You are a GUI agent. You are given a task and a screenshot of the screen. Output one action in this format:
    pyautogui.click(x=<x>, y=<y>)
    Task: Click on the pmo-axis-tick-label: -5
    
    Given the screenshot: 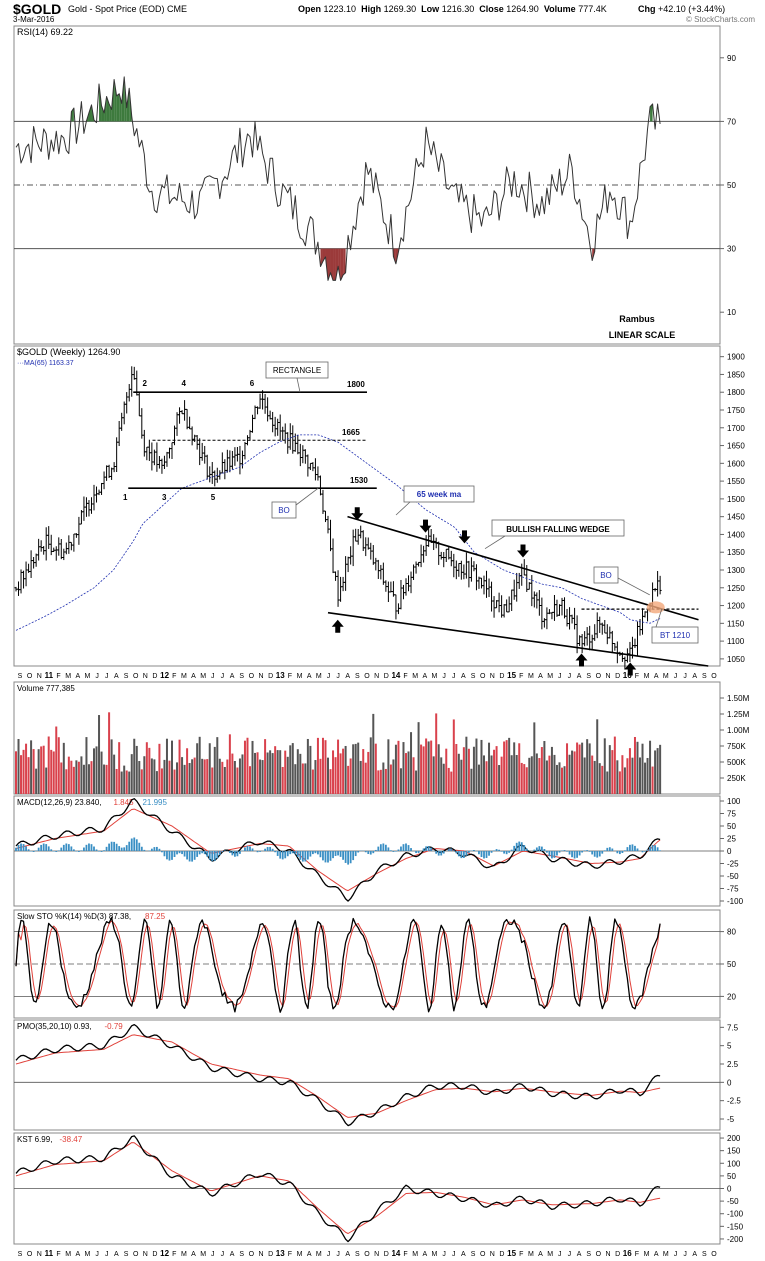 What is the action you would take?
    pyautogui.click(x=731, y=1119)
    